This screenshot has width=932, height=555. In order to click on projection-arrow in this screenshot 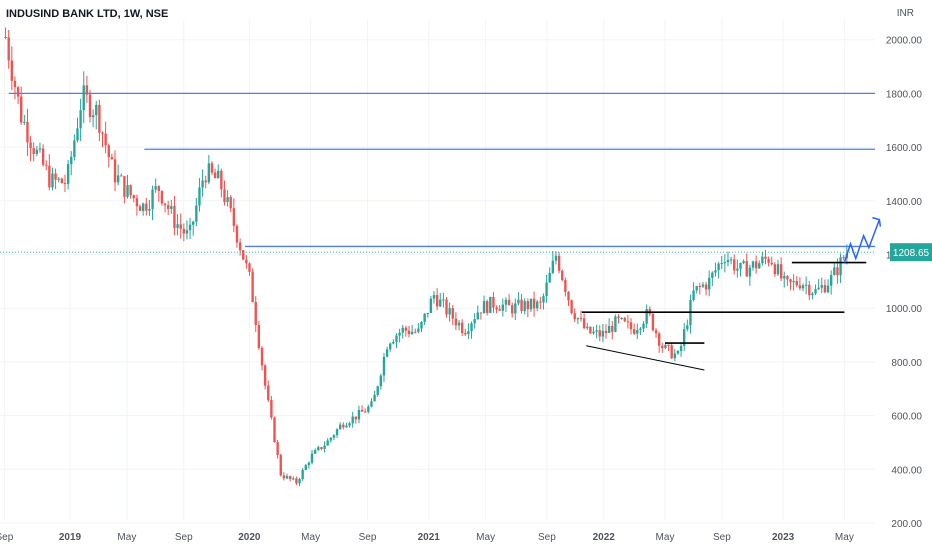, I will do `click(862, 241)`.